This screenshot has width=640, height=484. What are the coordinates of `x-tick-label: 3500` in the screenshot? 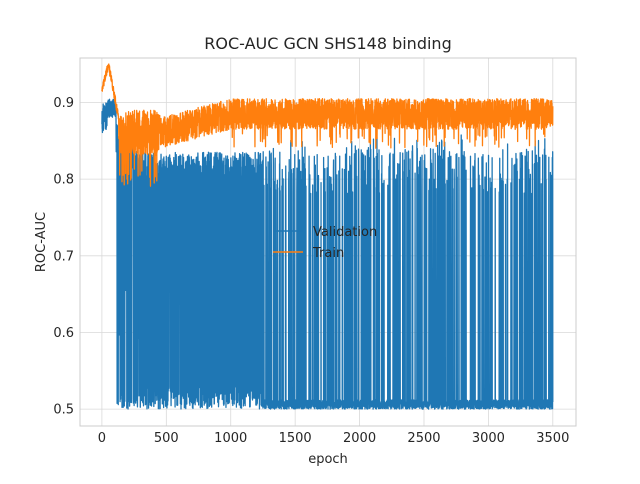 It's located at (552, 438).